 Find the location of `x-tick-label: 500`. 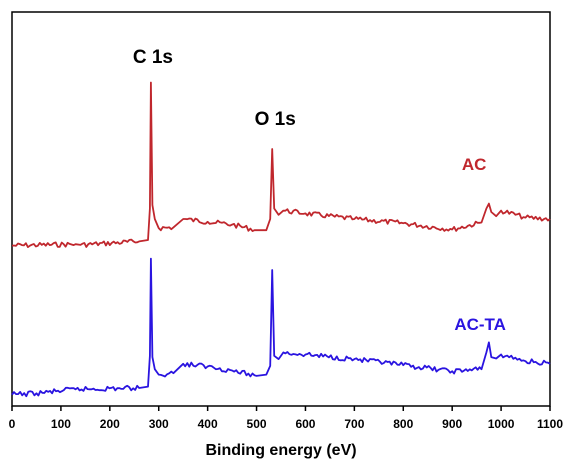

x-tick-label: 500 is located at coordinates (257, 424).